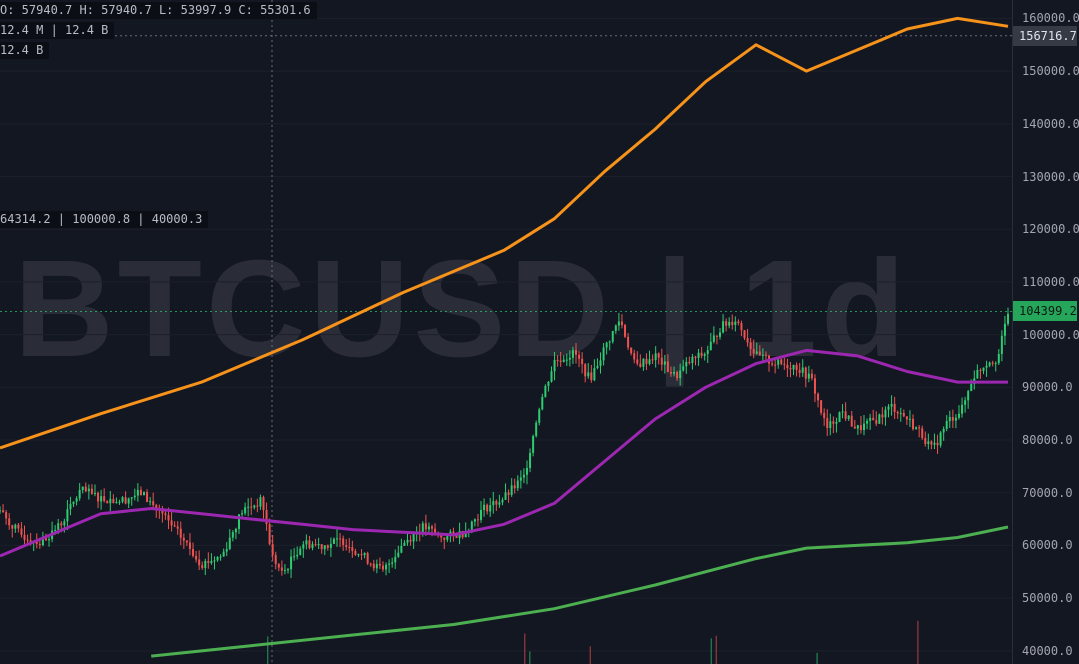 This screenshot has height=664, width=1079. Describe the element at coordinates (22, 50) in the screenshot. I see `volume-values-secondary: 12.4 B` at that location.